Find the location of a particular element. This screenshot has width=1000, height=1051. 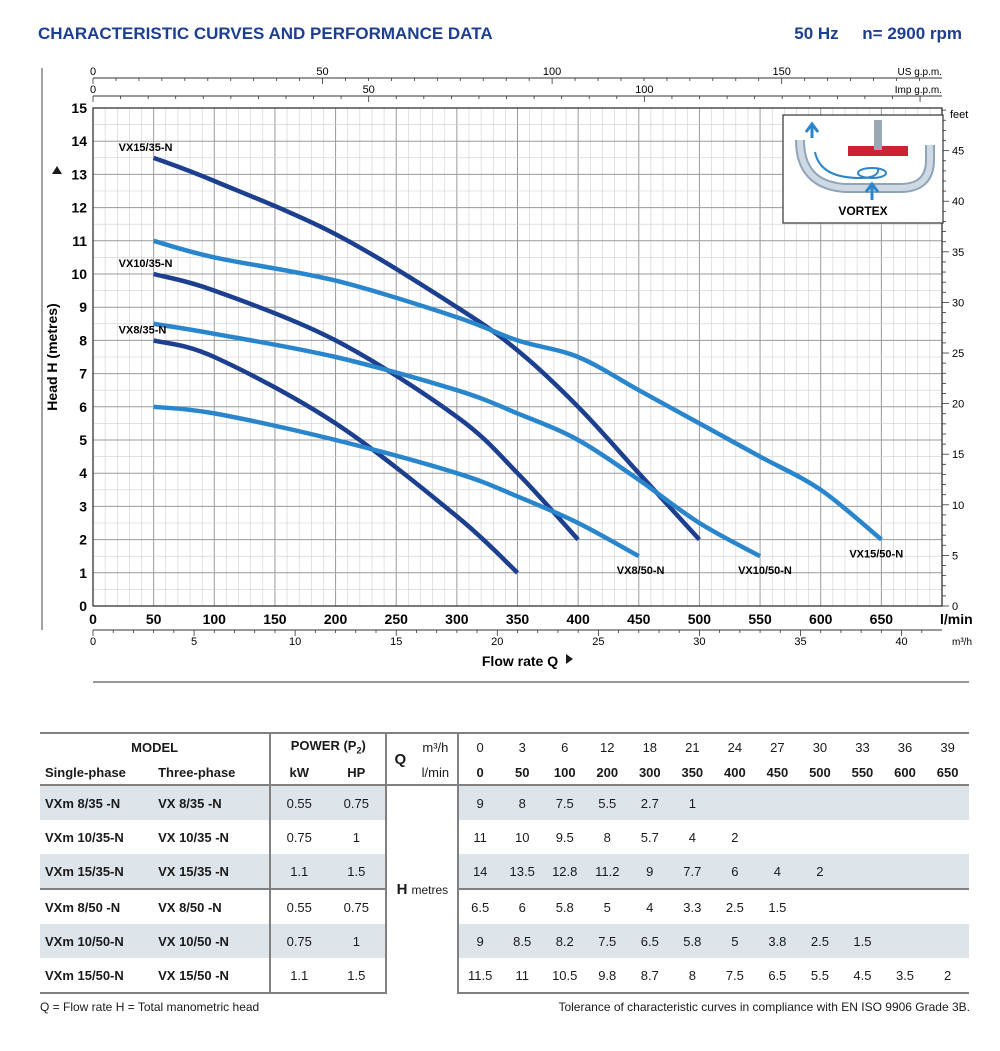

feet-tick-label: 45 is located at coordinates (958, 152).